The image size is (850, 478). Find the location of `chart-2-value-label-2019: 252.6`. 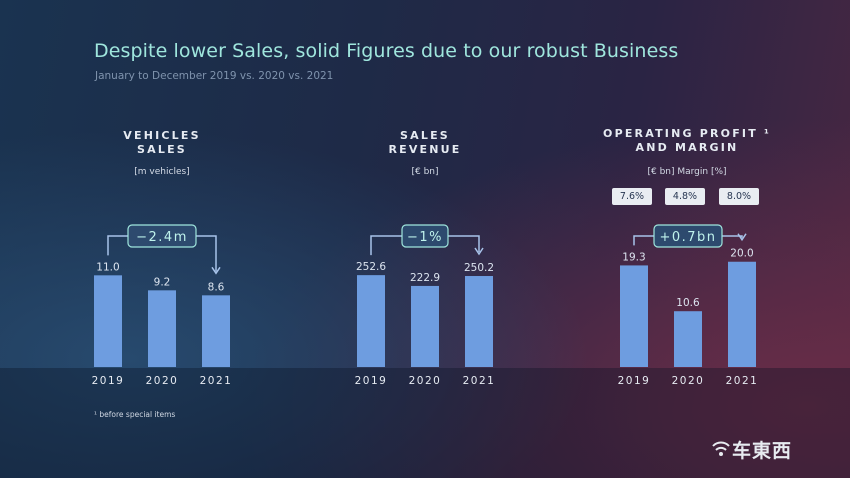

chart-2-value-label-2019: 252.6 is located at coordinates (371, 267).